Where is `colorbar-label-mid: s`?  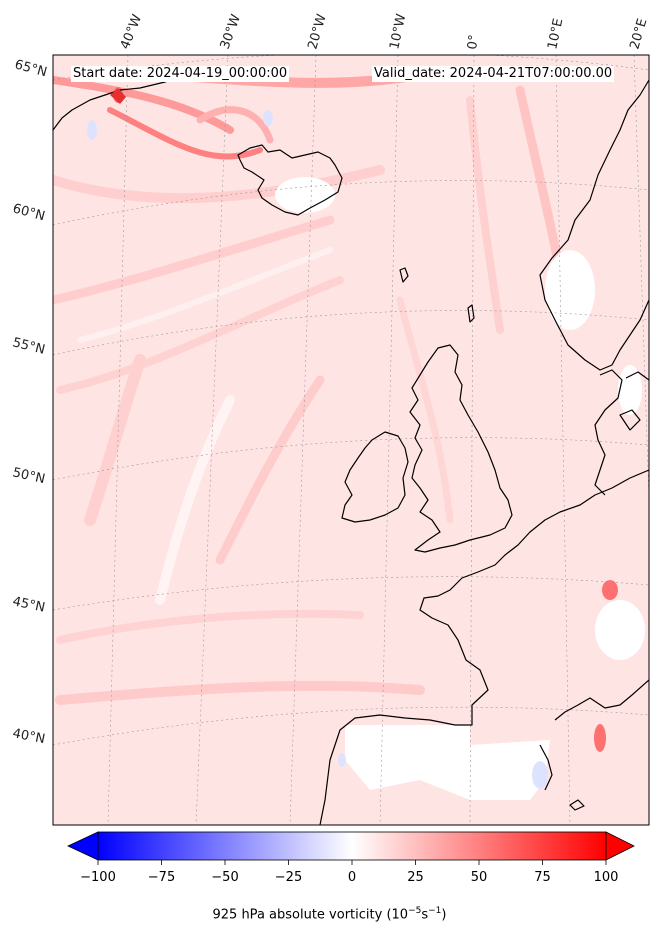
colorbar-label-mid: s is located at coordinates (425, 915).